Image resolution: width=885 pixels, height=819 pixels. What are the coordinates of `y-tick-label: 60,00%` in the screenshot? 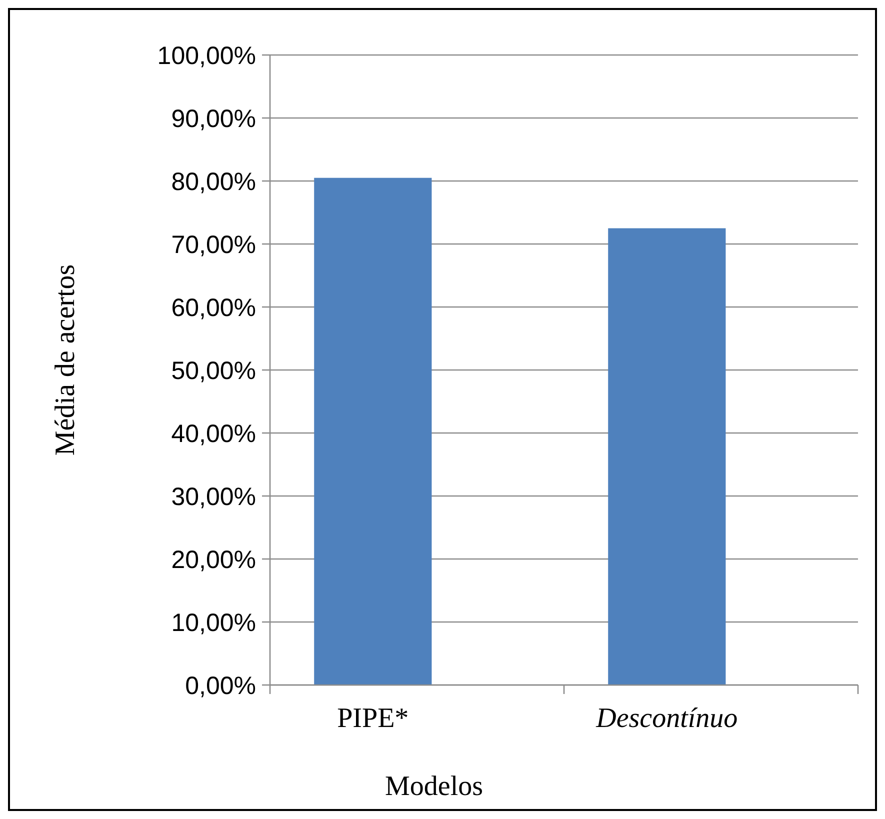 It's located at (213, 308).